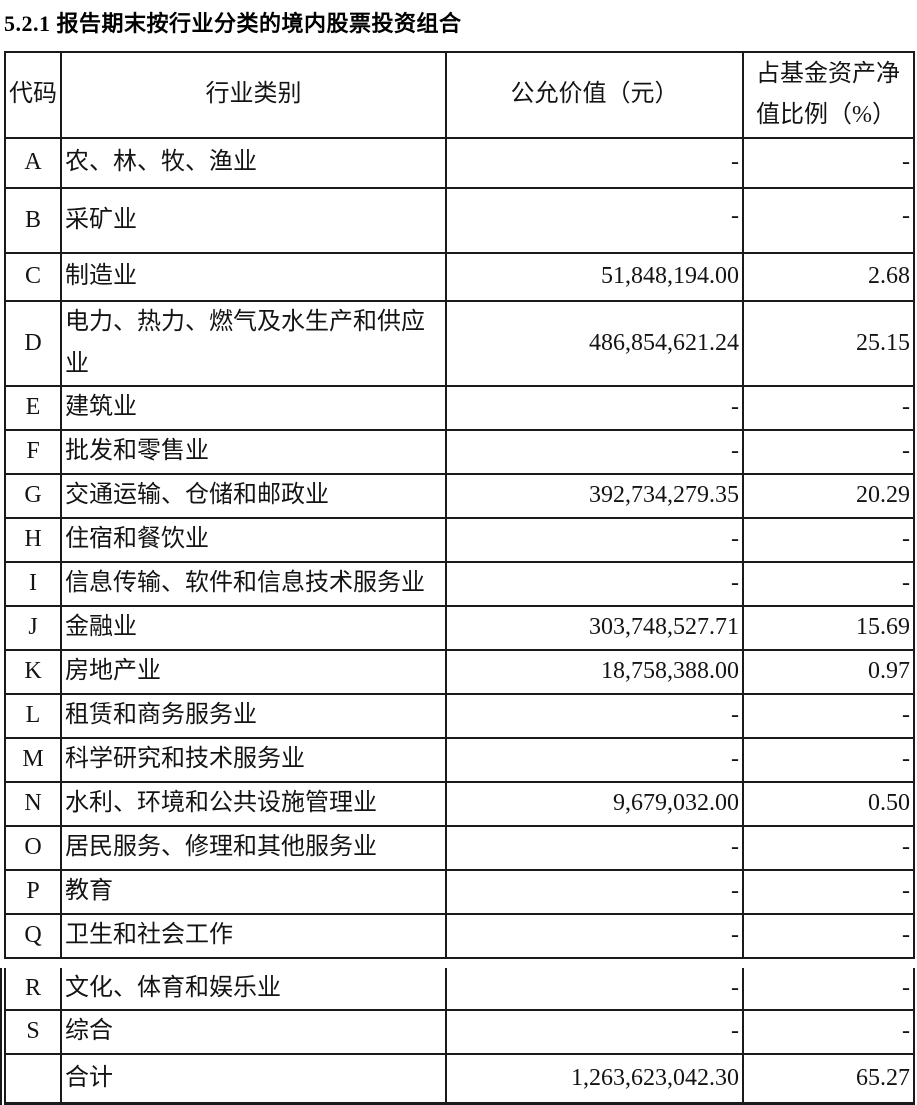  I want to click on cell-pct: 25.15, so click(828, 343).